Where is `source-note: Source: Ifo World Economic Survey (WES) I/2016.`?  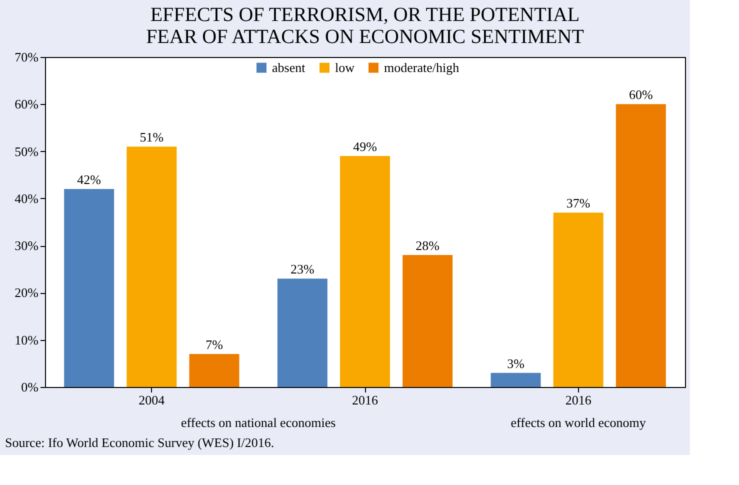
source-note: Source: Ifo World Economic Survey (WES) I/2016. is located at coordinates (139, 442).